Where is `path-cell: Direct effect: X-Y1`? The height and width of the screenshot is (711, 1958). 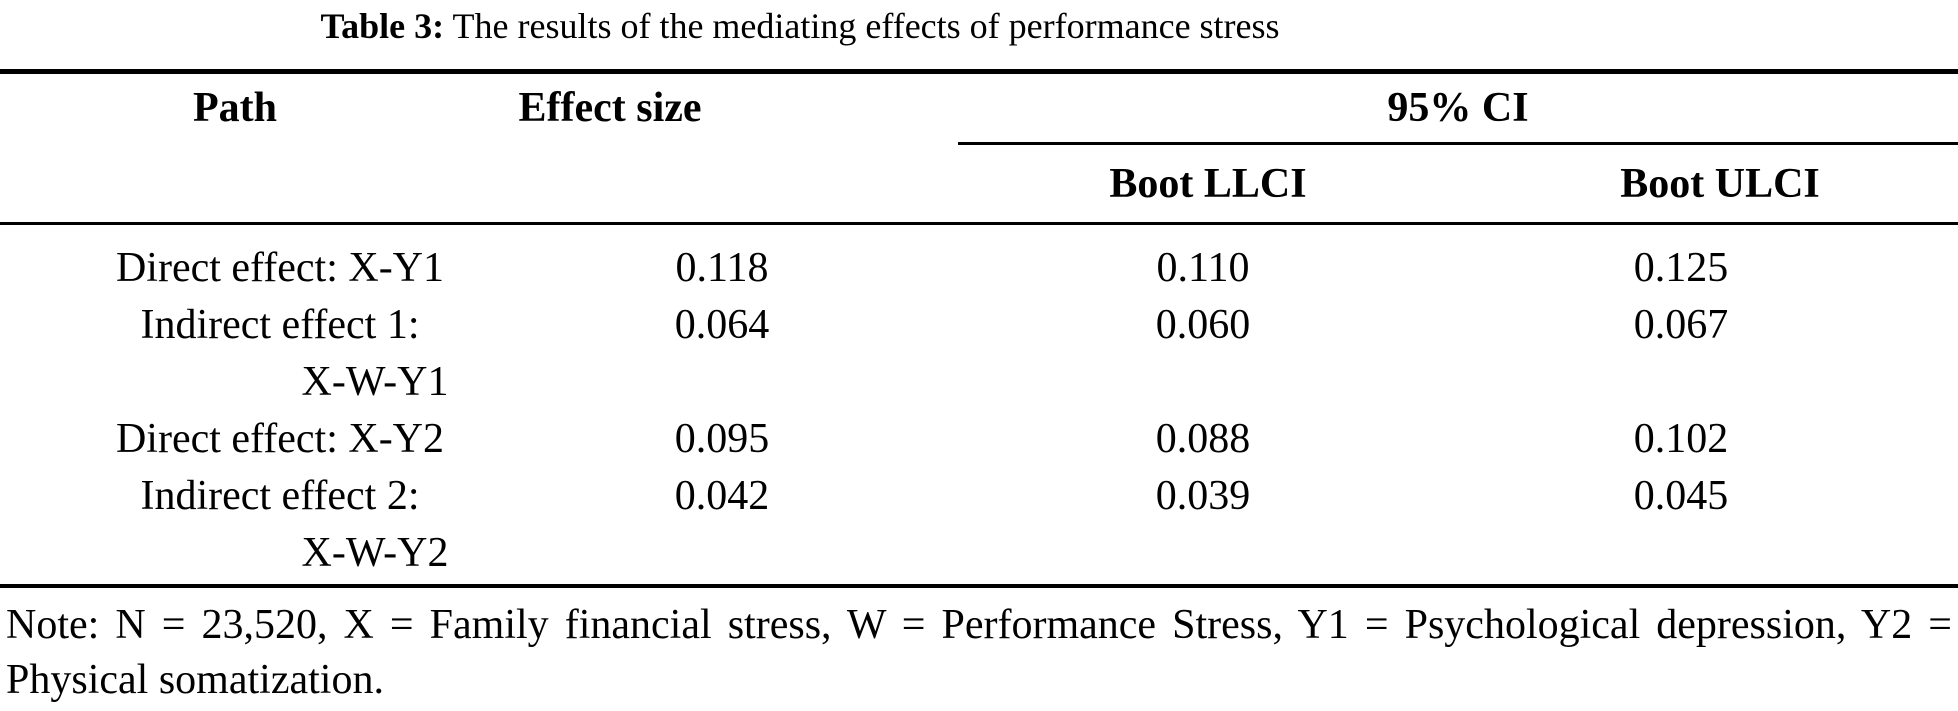
path-cell: Direct effect: X-Y1 is located at coordinates (280, 268).